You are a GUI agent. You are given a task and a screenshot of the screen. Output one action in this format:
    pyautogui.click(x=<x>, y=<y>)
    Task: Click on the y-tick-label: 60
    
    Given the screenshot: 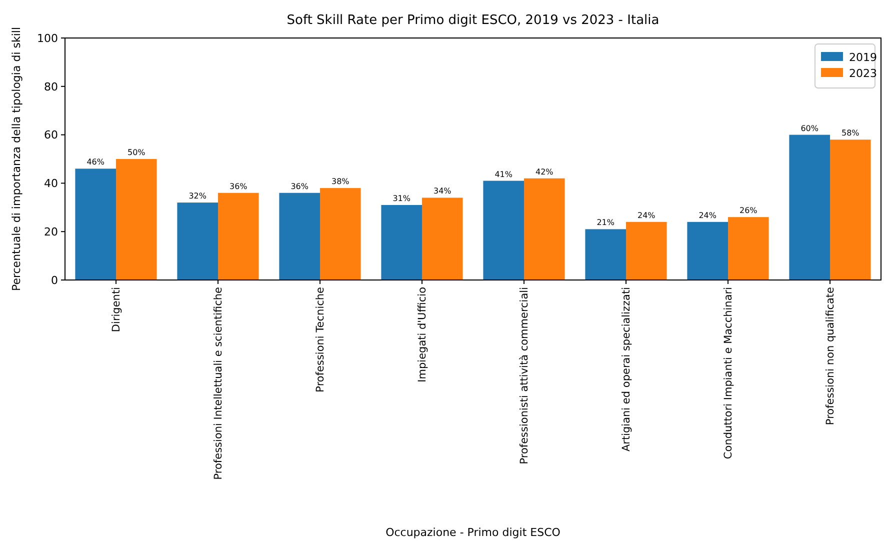 What is the action you would take?
    pyautogui.click(x=51, y=135)
    